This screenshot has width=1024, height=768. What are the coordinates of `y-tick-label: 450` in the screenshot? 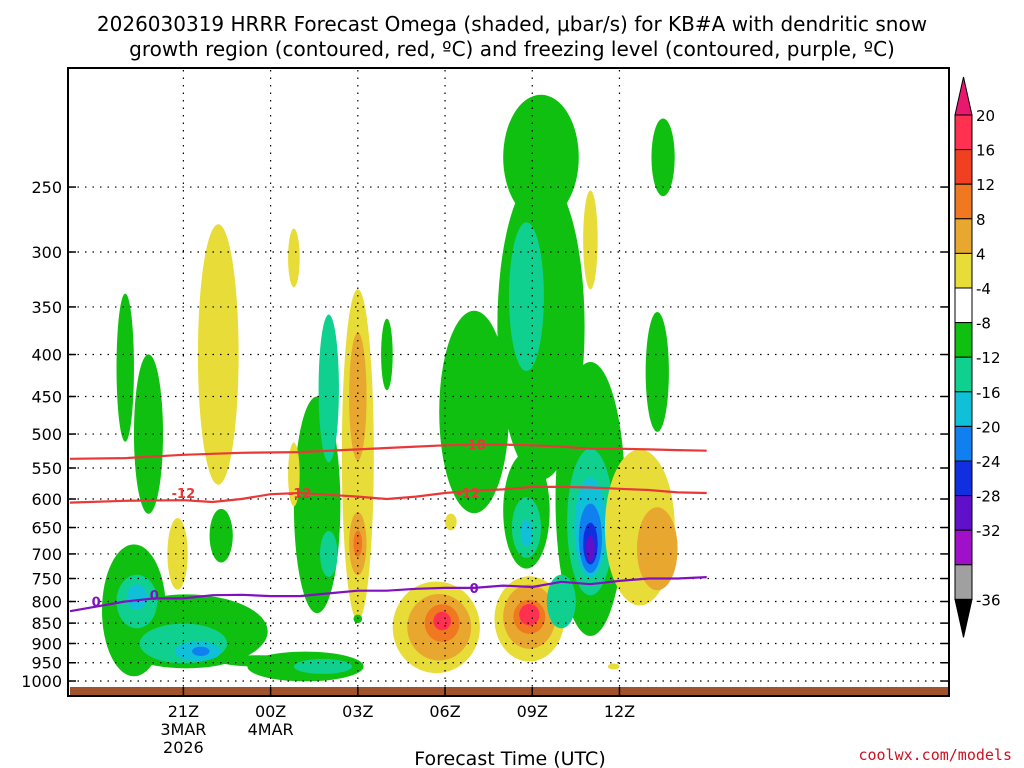 It's located at (46, 396).